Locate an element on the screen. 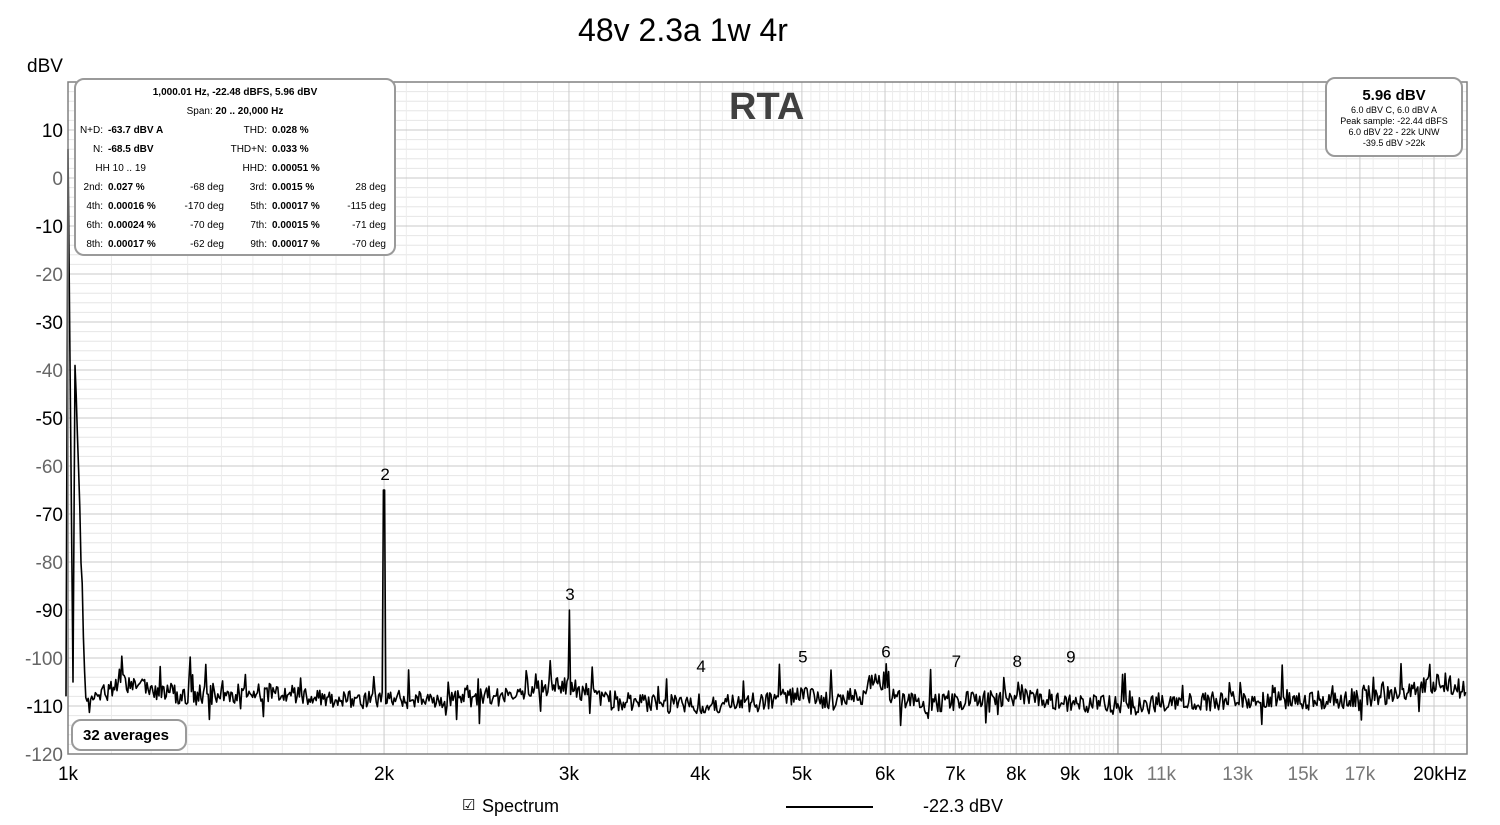 This screenshot has width=1500, height=825. harmonic-phase: -68 deg is located at coordinates (207, 187).